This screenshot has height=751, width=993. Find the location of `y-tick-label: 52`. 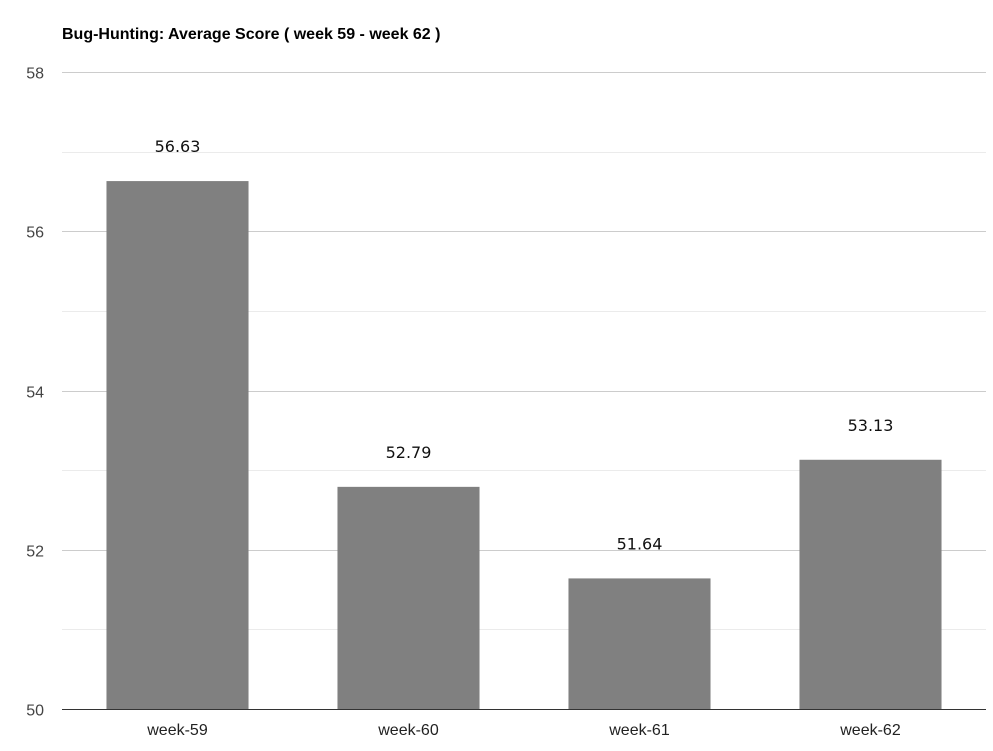

y-tick-label: 52 is located at coordinates (35, 552).